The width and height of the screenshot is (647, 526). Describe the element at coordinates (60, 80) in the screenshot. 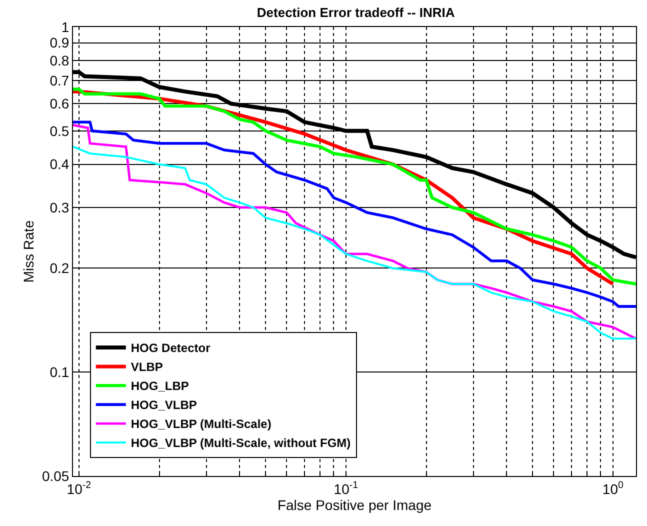

I see `y-tick-label: 0.7` at that location.